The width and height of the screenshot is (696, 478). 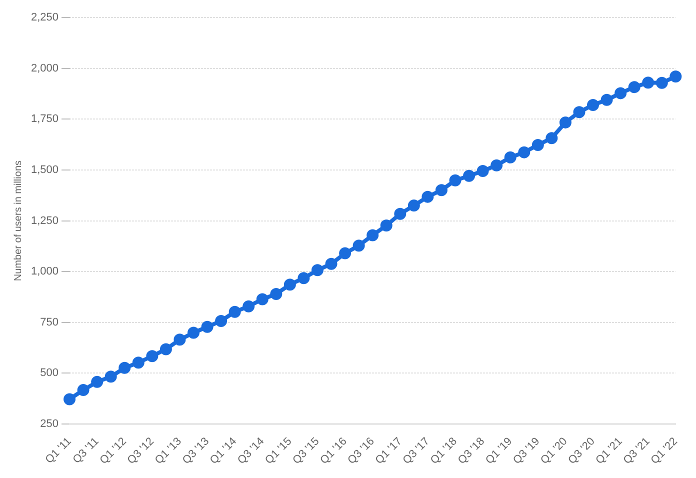 What do you see at coordinates (44, 68) in the screenshot?
I see `y-tick-label: 2,000` at bounding box center [44, 68].